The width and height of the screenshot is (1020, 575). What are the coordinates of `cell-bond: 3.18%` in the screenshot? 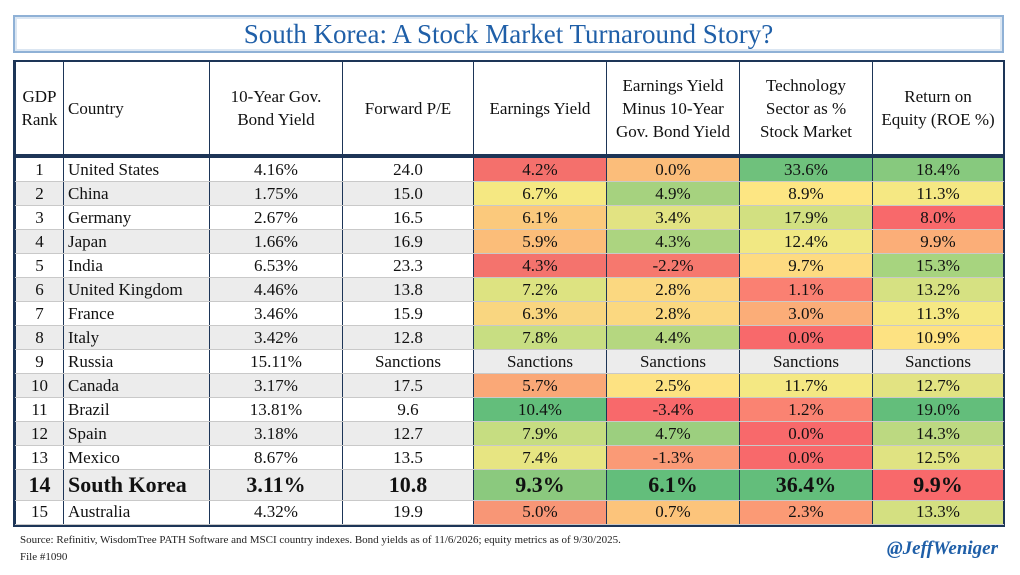 It's located at (276, 434).